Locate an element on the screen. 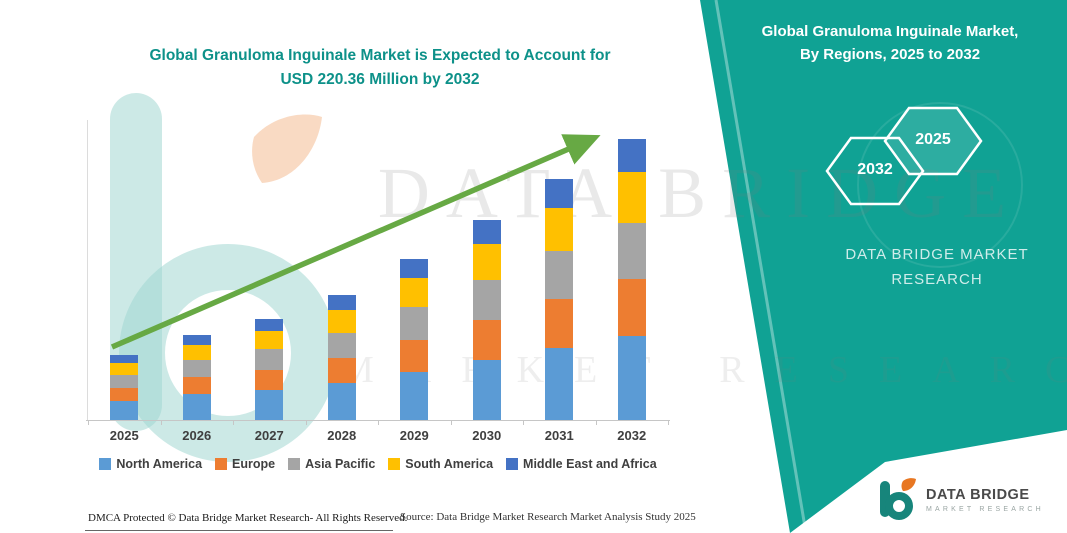 The width and height of the screenshot is (1067, 533). bar-stack-2030 is located at coordinates (486, 319).